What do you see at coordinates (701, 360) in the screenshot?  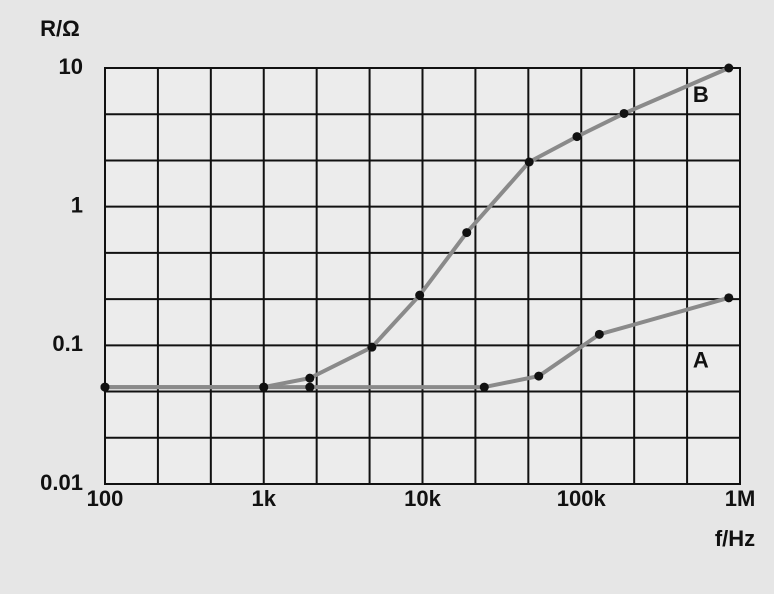 I see `series-label: A` at bounding box center [701, 360].